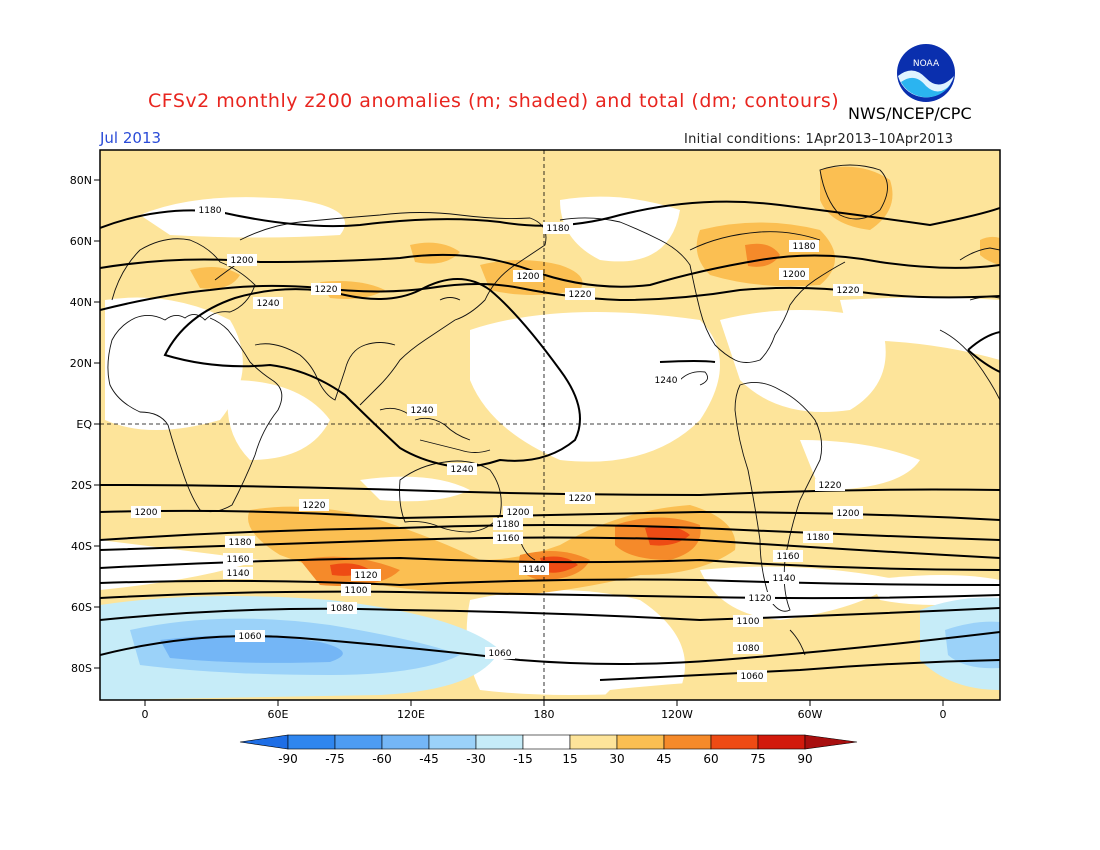  I want to click on colorbar-arrow-left, so click(264, 742).